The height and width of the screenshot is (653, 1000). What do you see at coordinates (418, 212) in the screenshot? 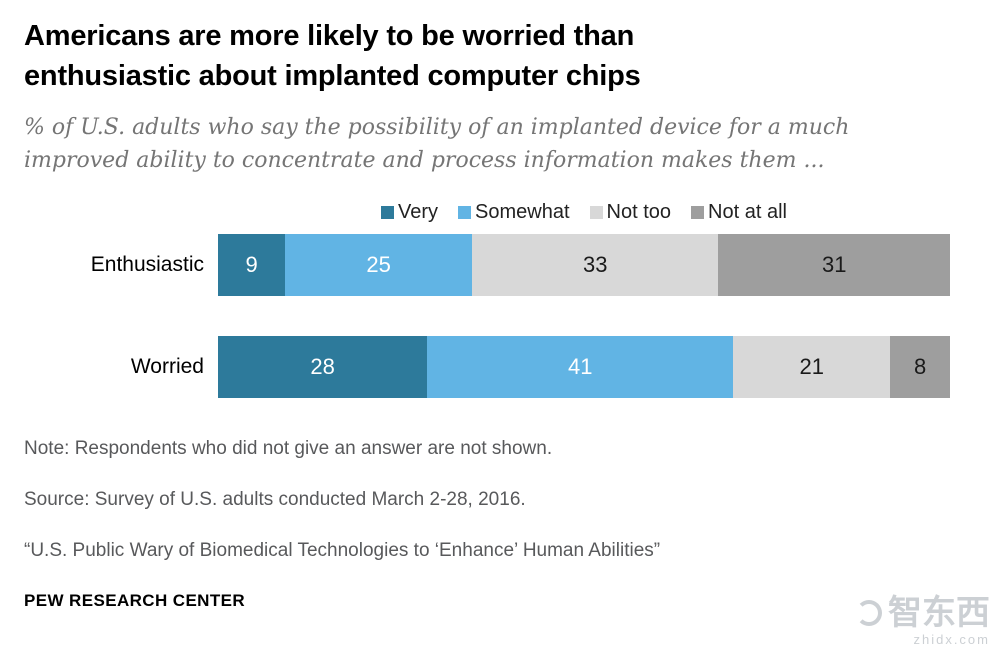
I see `legend-label-very: Very` at bounding box center [418, 212].